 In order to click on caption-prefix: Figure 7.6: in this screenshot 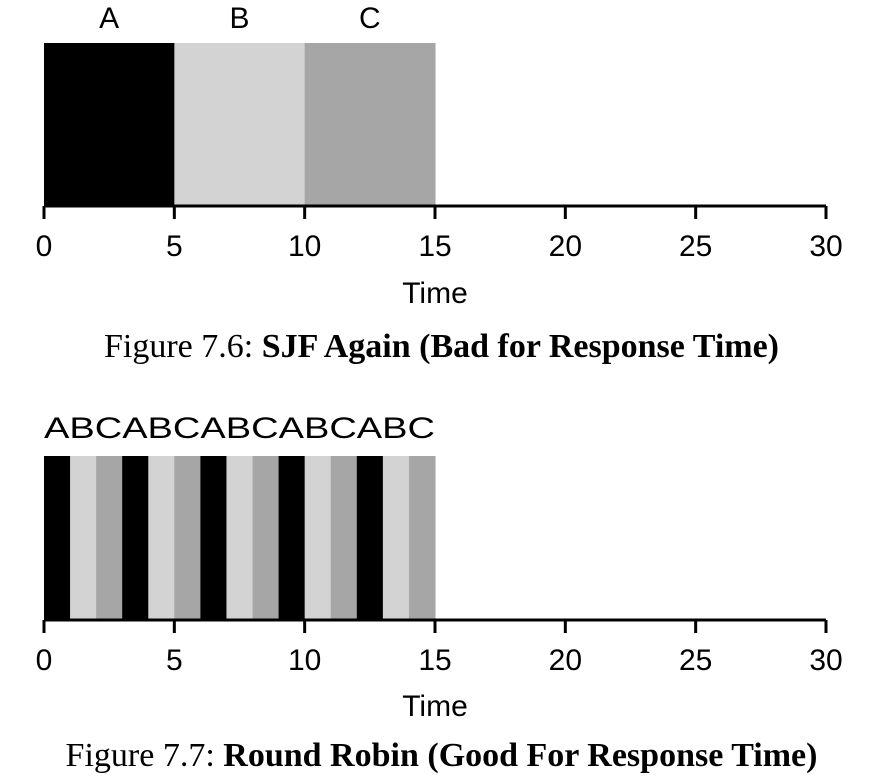, I will do `click(178, 346)`.